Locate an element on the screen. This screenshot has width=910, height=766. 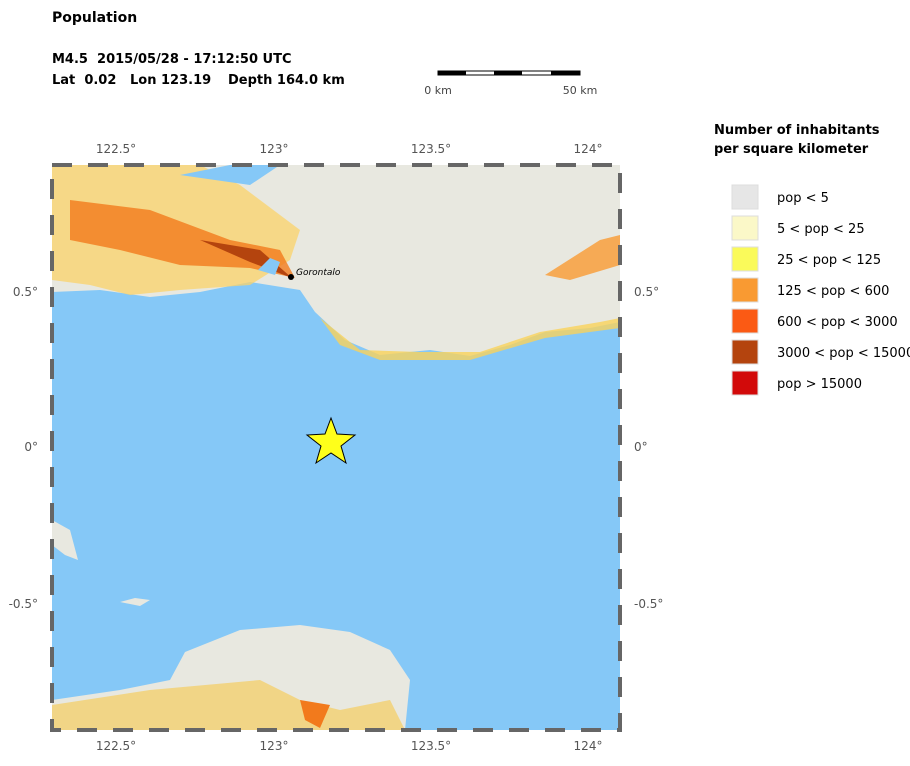
legend-label: 125 < pop < 600 is located at coordinates (833, 291).